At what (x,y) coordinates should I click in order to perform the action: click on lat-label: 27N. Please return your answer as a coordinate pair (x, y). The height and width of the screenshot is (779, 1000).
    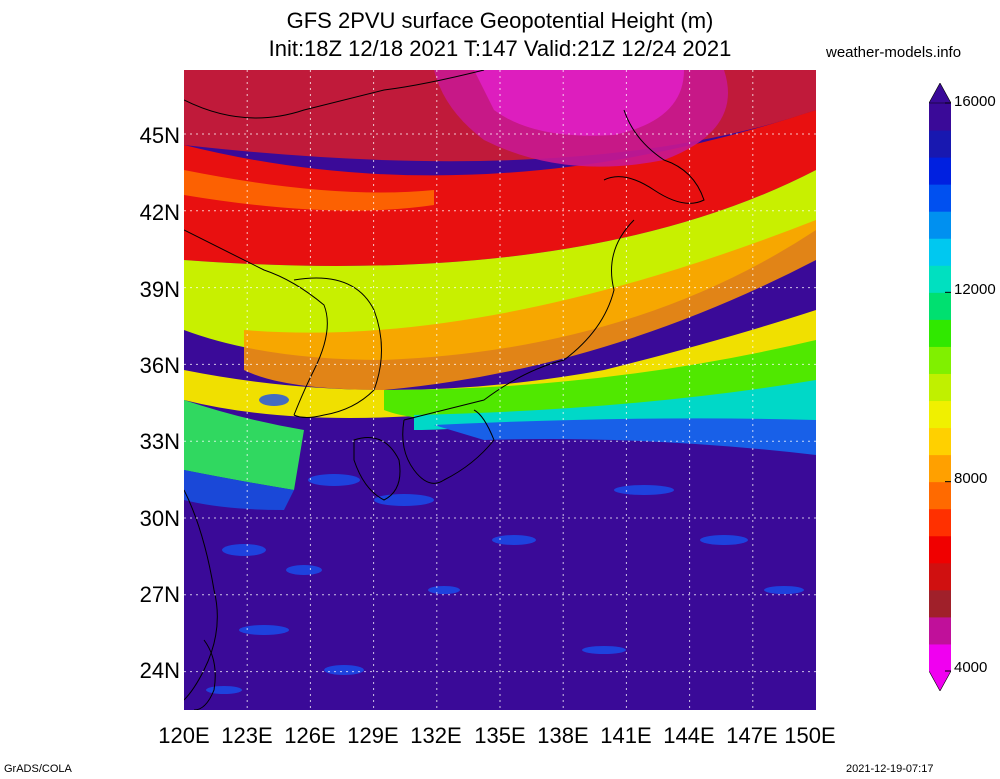
    Looking at the image, I should click on (159, 594).